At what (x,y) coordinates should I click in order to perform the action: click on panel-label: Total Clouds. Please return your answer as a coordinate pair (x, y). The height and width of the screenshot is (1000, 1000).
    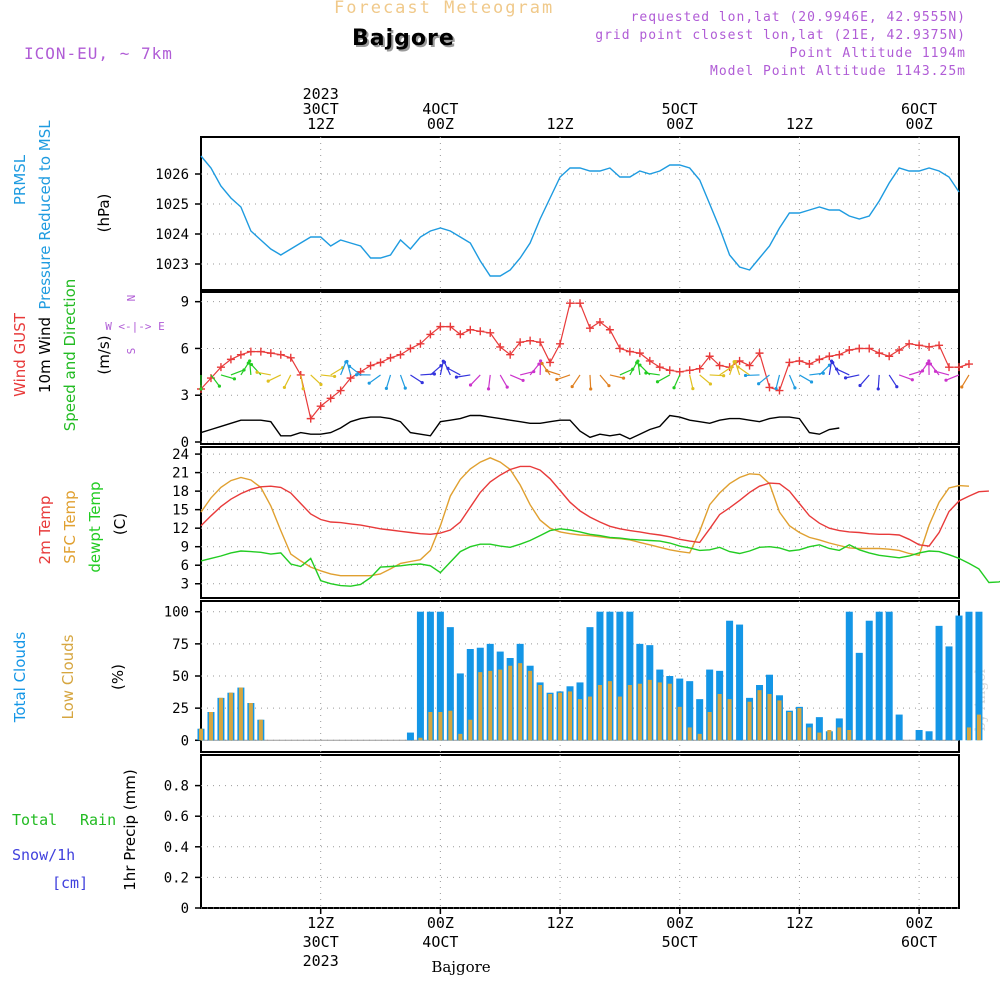
    Looking at the image, I should click on (20, 678).